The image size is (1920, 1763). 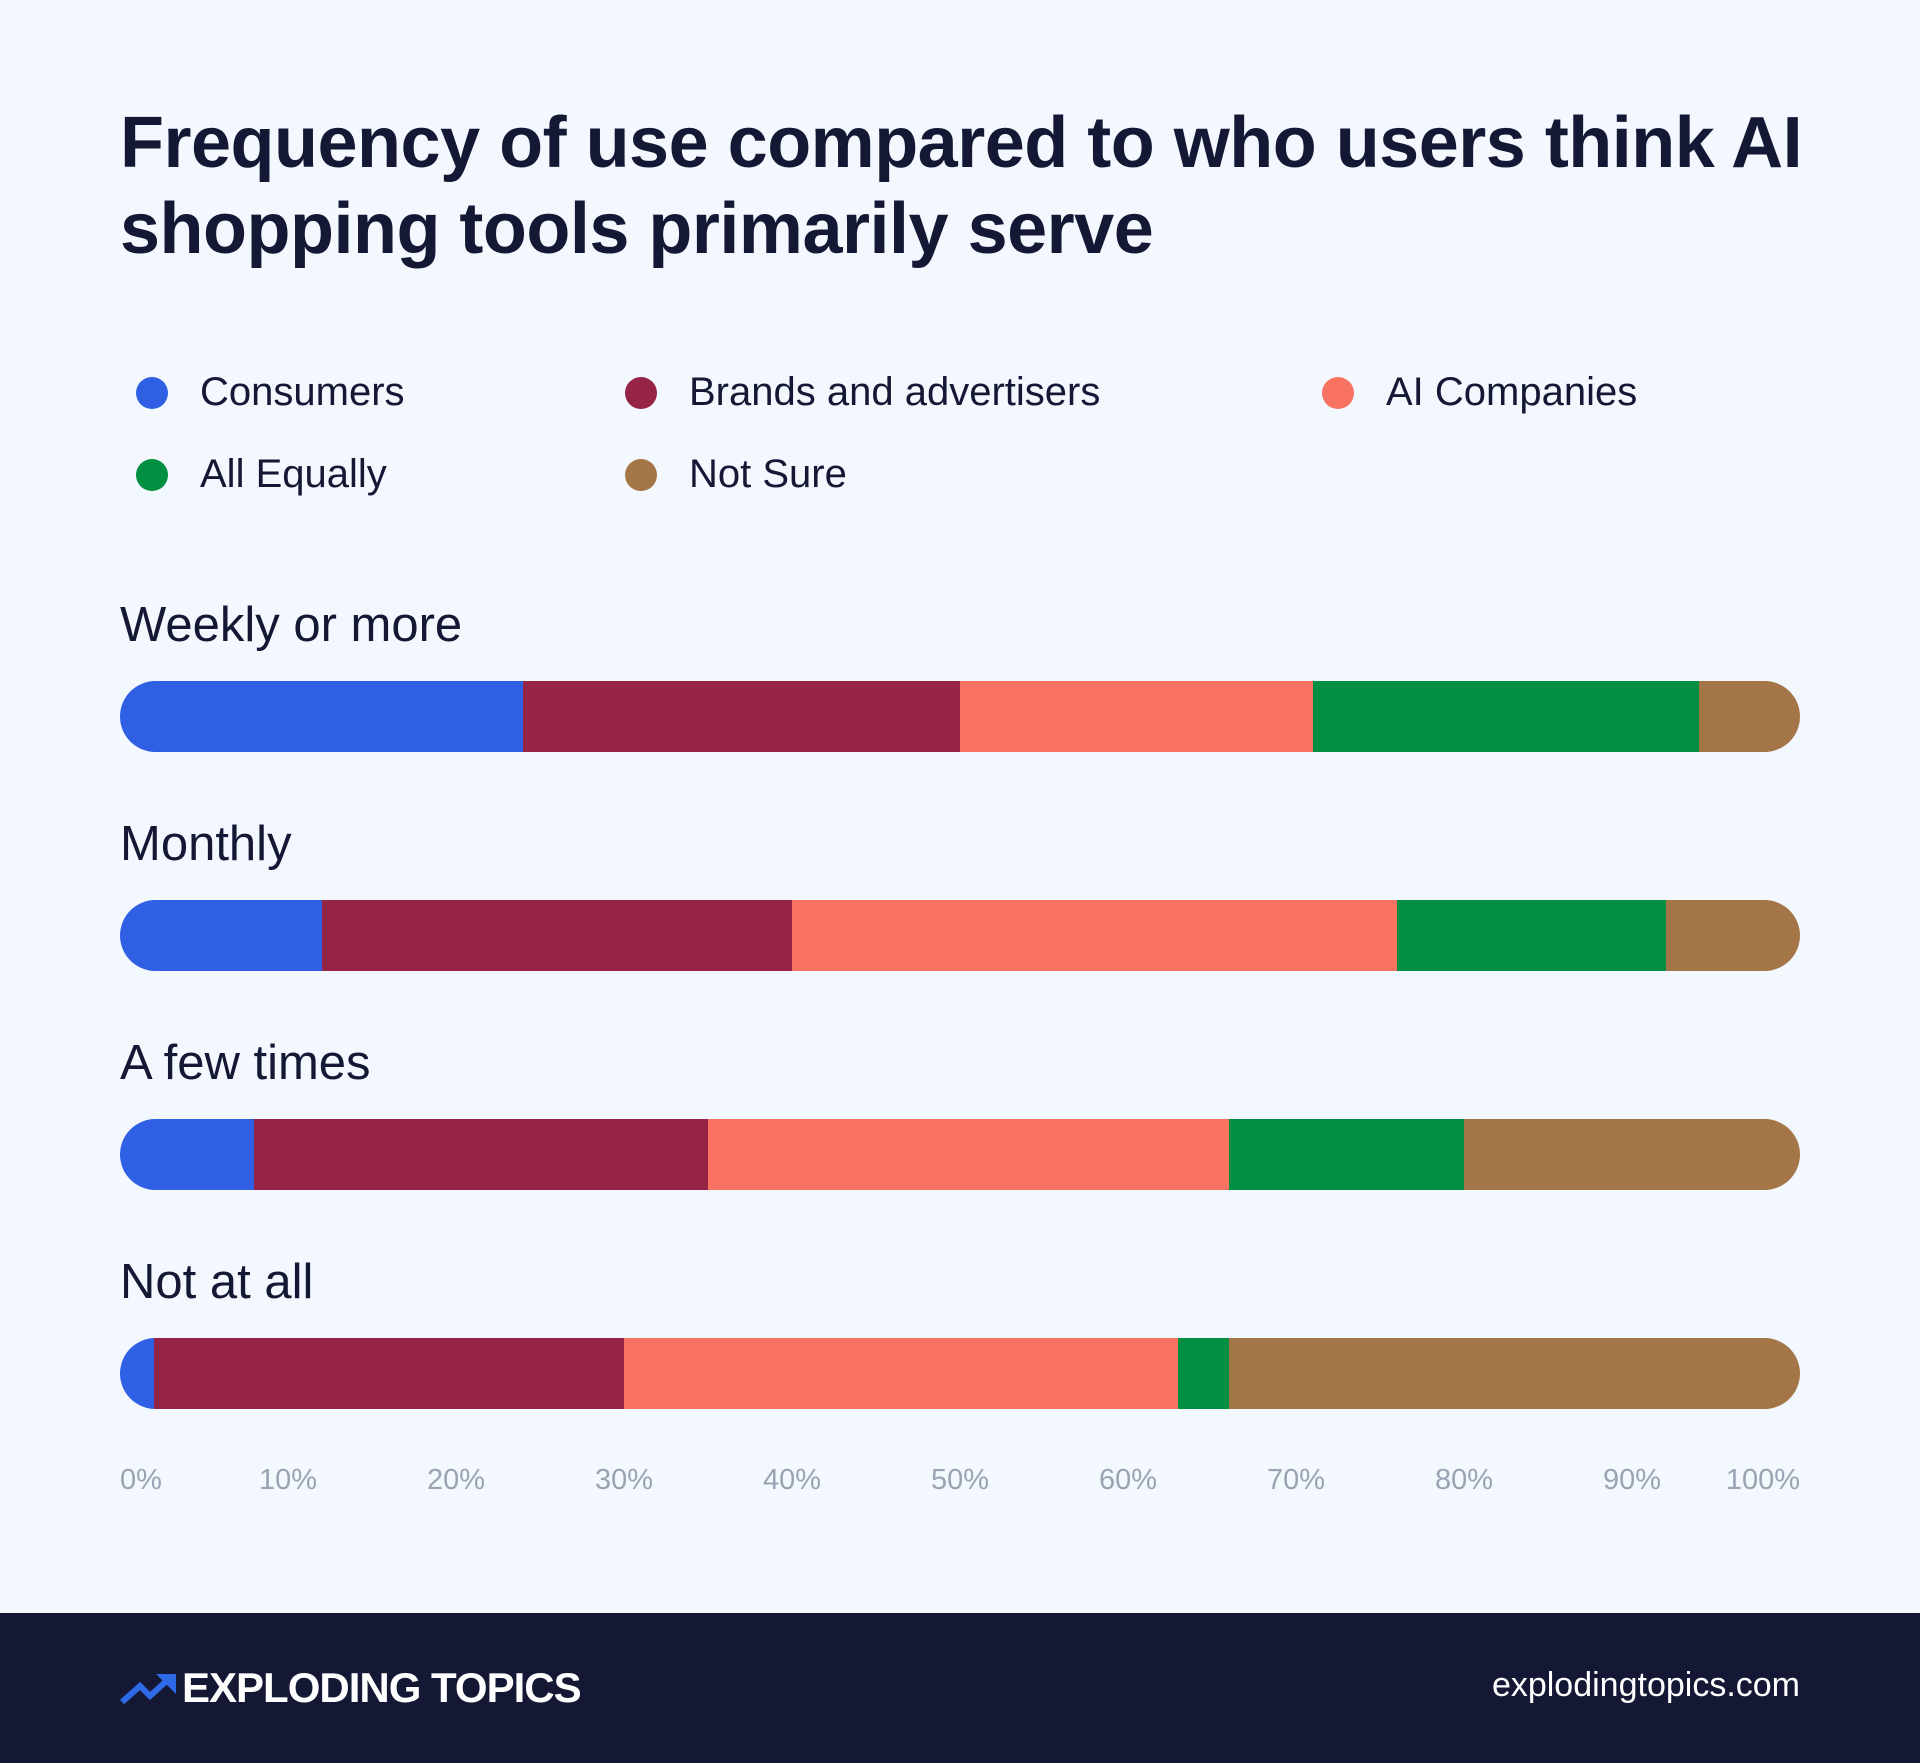 What do you see at coordinates (792, 1480) in the screenshot?
I see `x-tick-label: 40%` at bounding box center [792, 1480].